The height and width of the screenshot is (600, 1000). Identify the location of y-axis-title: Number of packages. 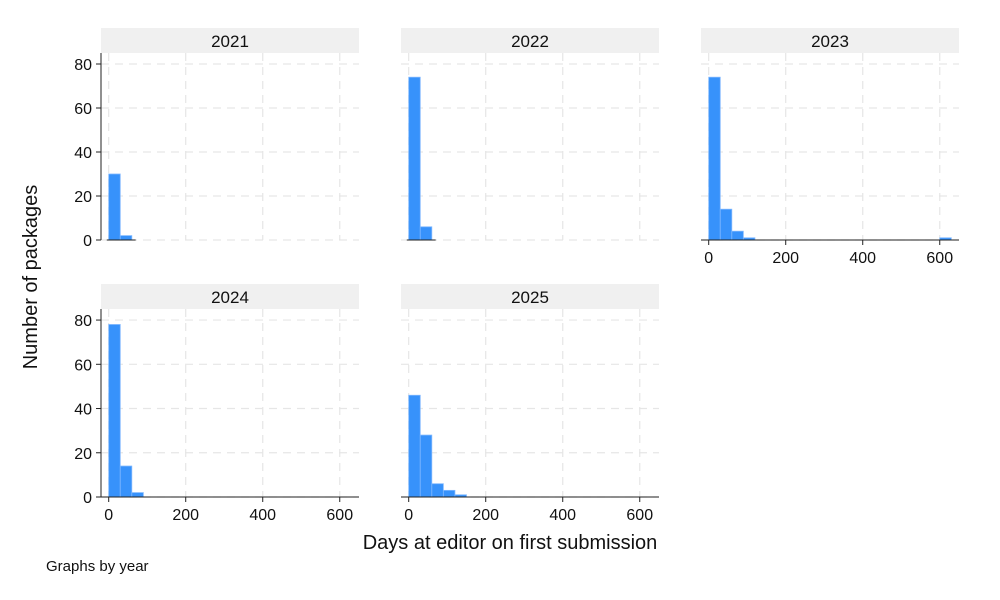
(31, 277).